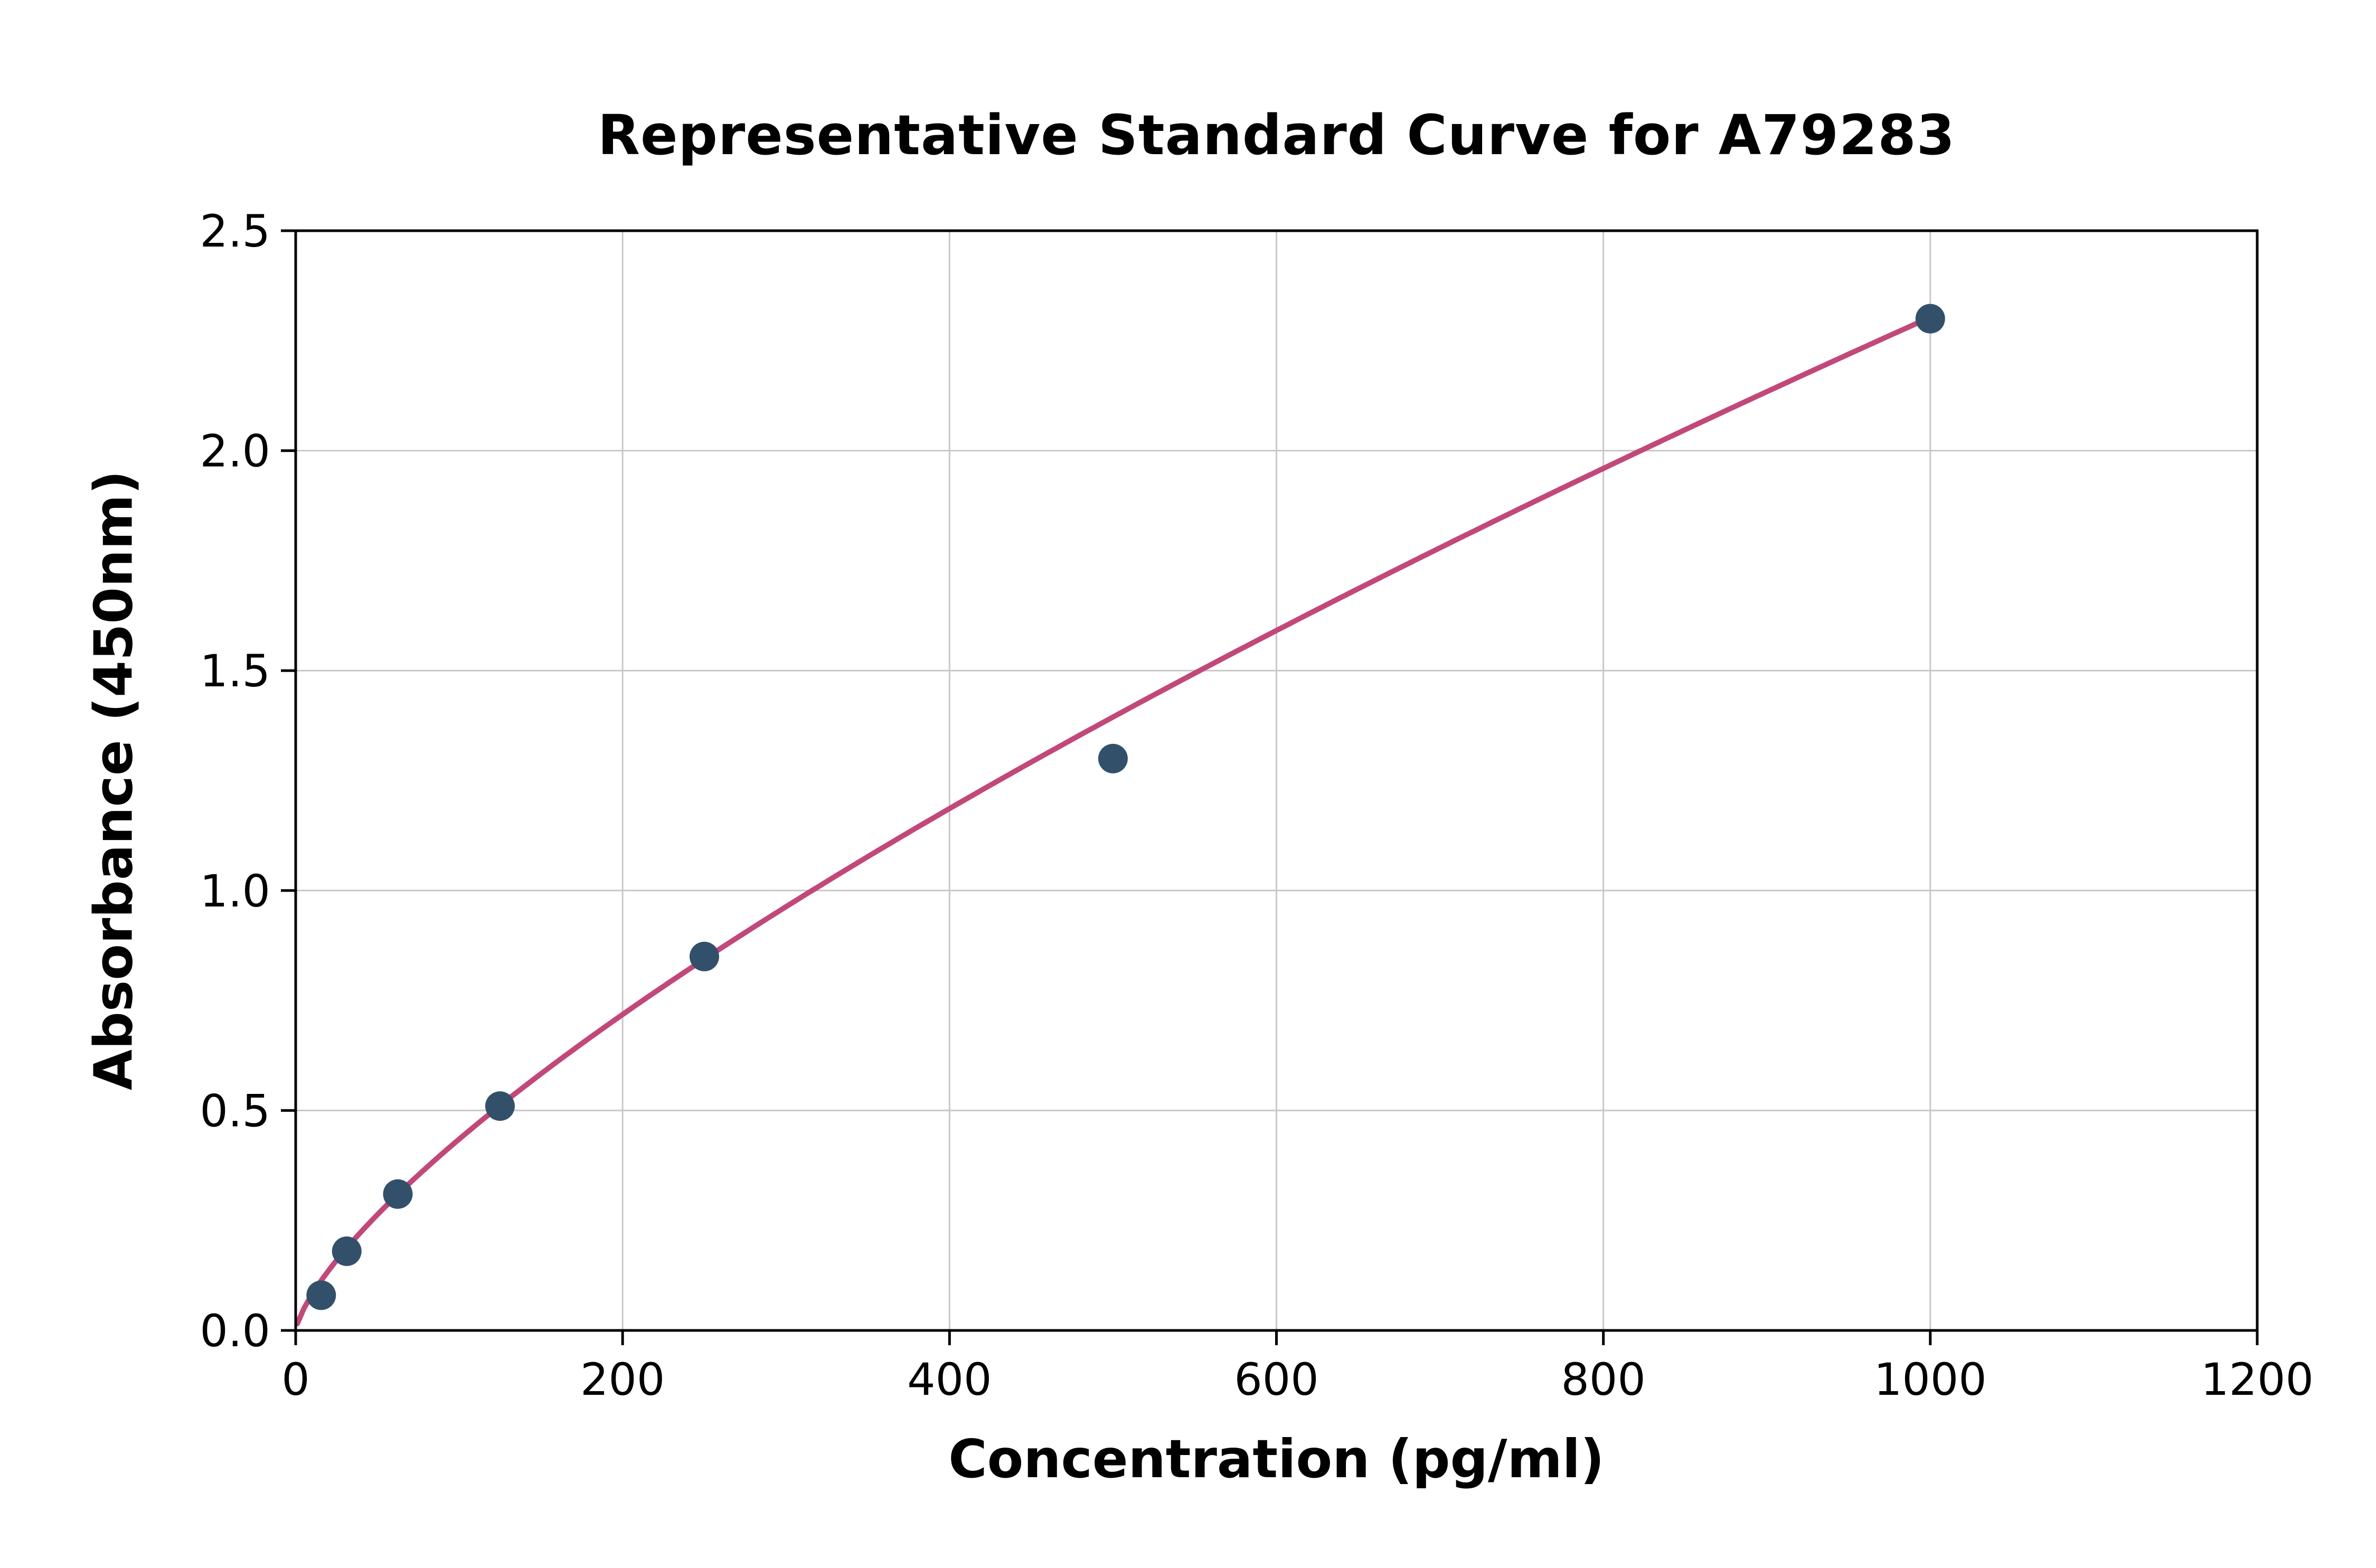 The width and height of the screenshot is (2376, 1568). Describe the element at coordinates (1277, 1459) in the screenshot. I see `x-axis-label: Concentration (pg/ml)` at that location.